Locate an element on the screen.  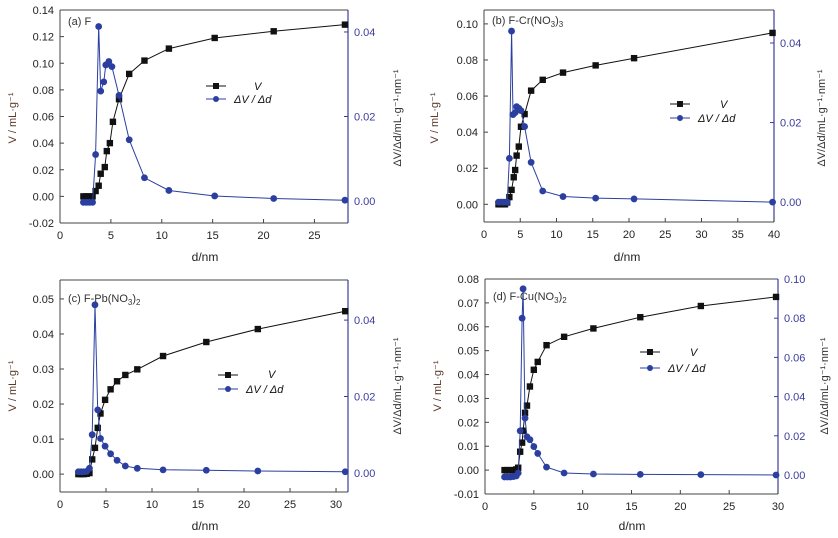
y-tick-label-left: 0.01 is located at coordinates (43, 440).